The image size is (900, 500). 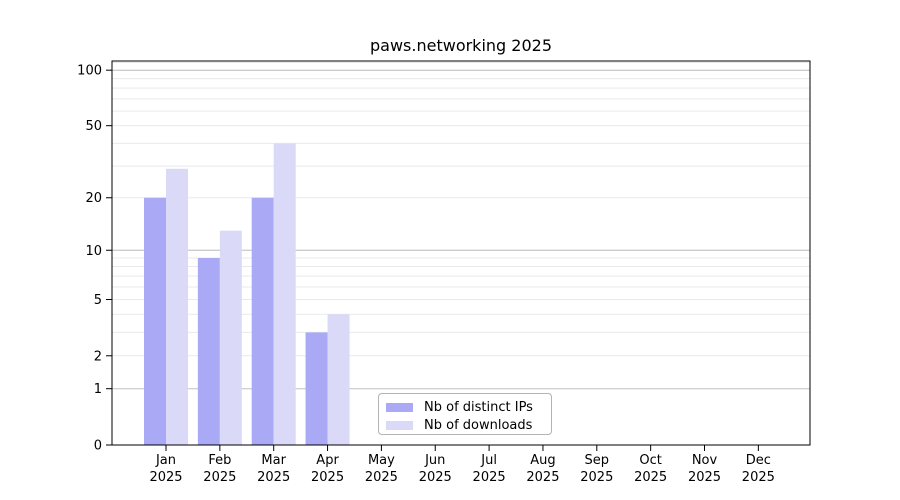 What do you see at coordinates (399, 407) in the screenshot?
I see `legend-swatch-distinct-ips-icon` at bounding box center [399, 407].